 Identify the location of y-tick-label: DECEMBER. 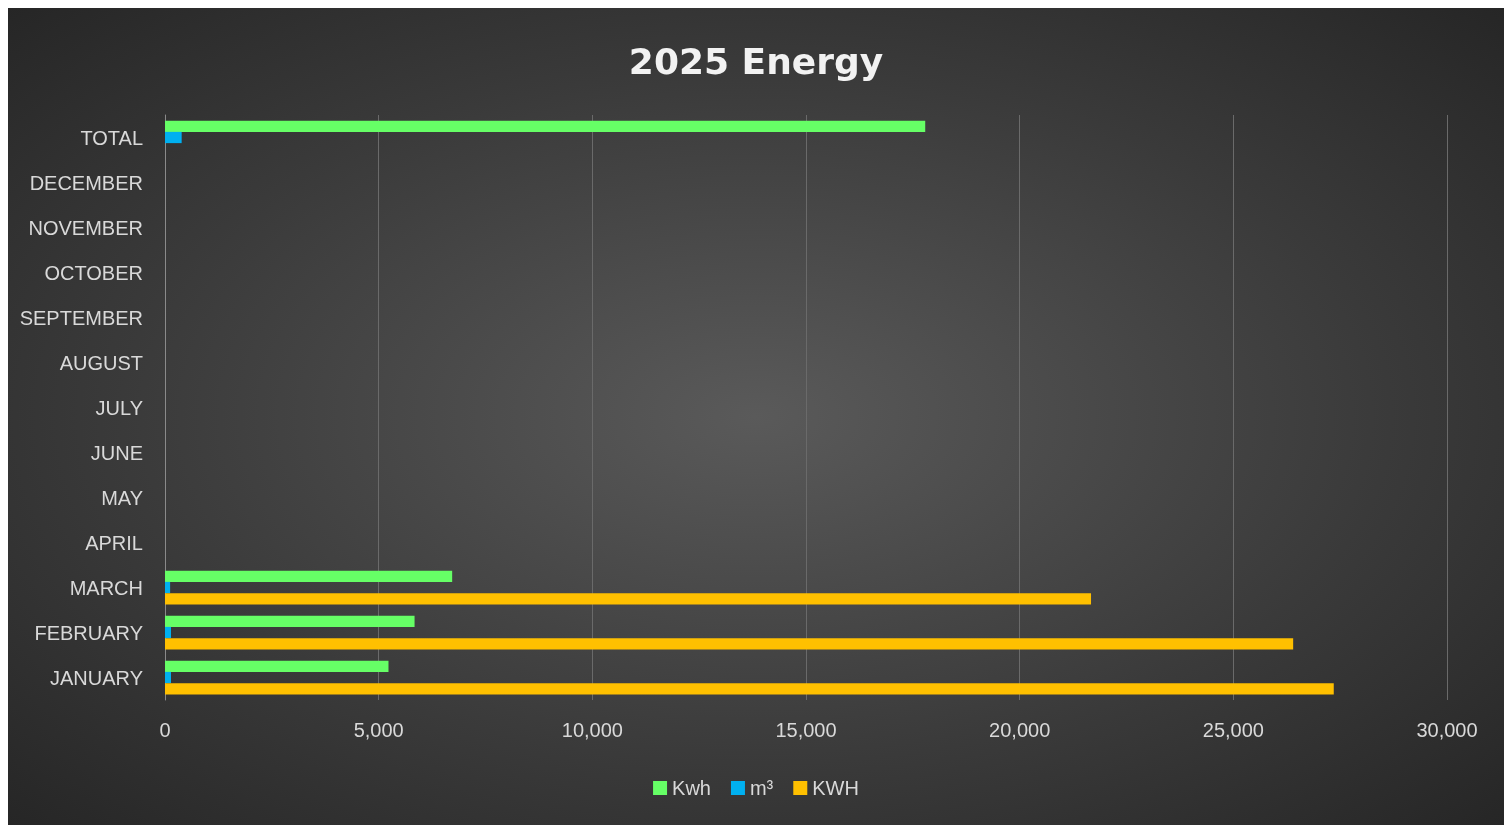
(86, 182).